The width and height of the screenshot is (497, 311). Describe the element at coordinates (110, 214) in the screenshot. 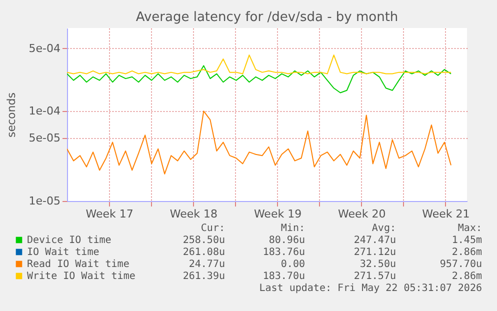

I see `x-tick-label: Week 17` at that location.